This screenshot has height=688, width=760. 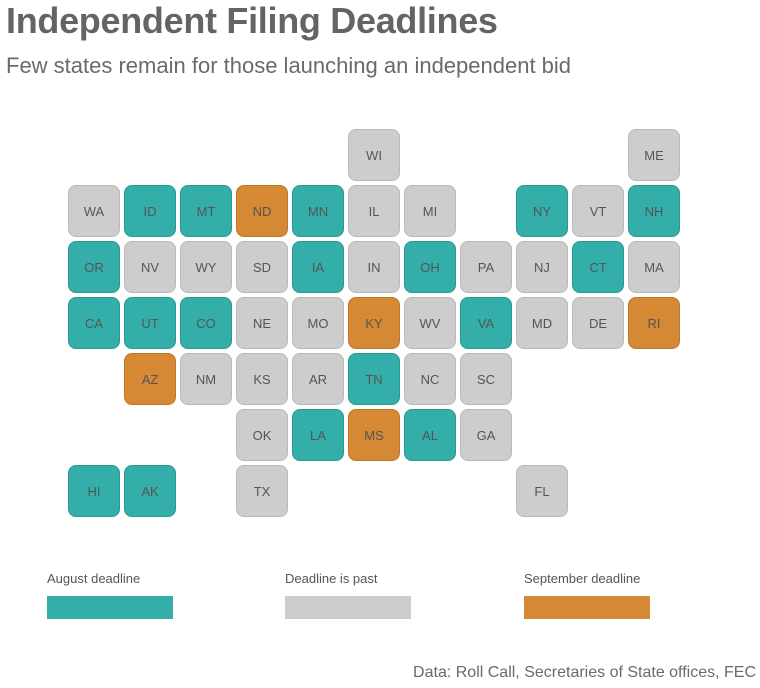 I want to click on legend-august-swatch, so click(x=110, y=607).